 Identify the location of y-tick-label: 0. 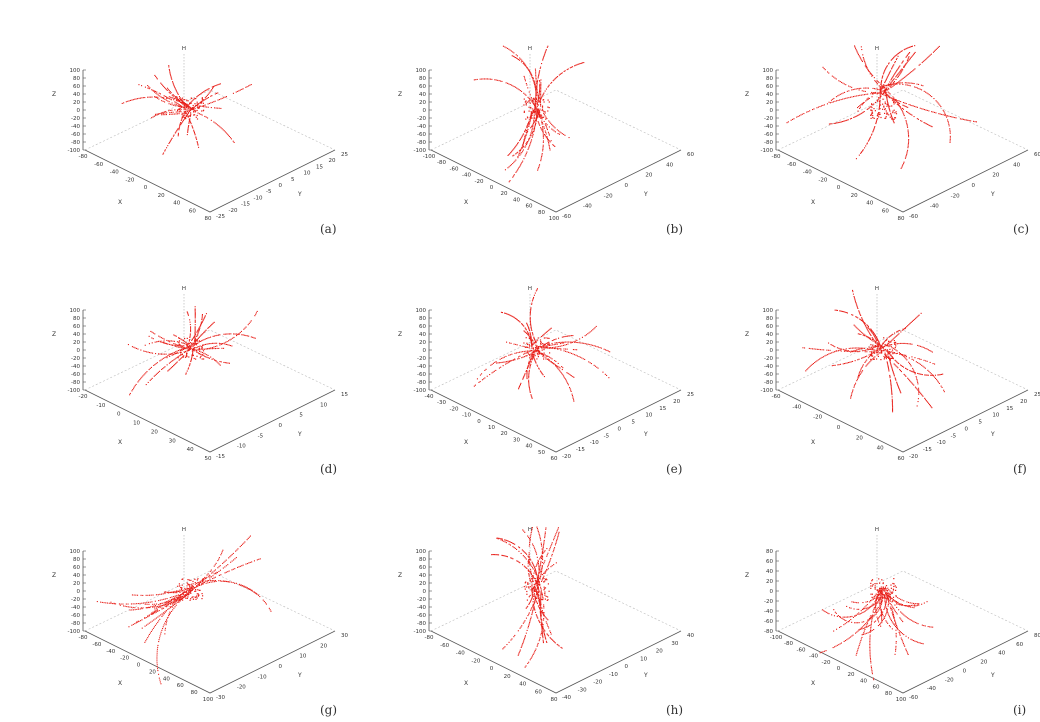
(281, 186).